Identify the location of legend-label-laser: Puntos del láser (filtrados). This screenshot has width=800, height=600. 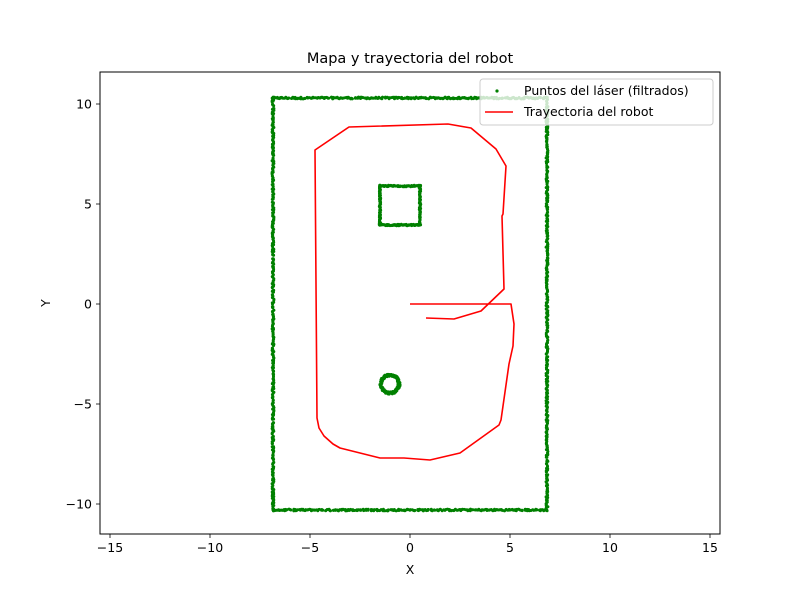
(606, 90).